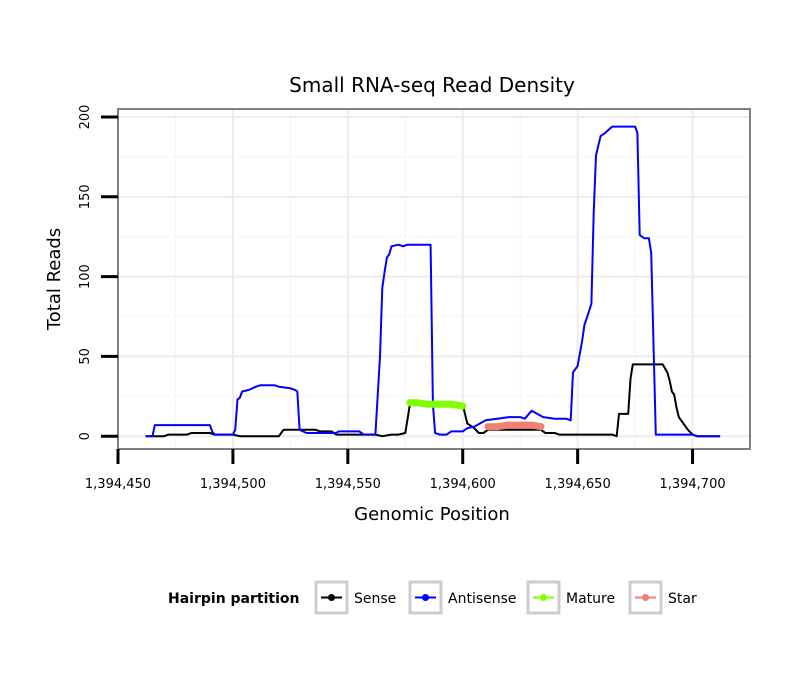  What do you see at coordinates (692, 484) in the screenshot?
I see `x-tick-label: 1,394,700` at bounding box center [692, 484].